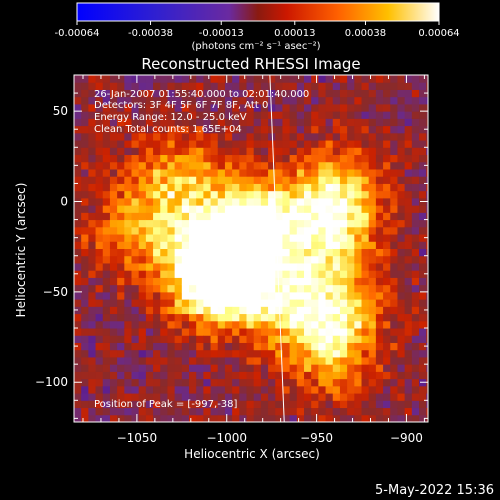 This screenshot has width=500, height=500. I want to click on annotation-peak: Position of Peak = [-997,-38], so click(166, 404).